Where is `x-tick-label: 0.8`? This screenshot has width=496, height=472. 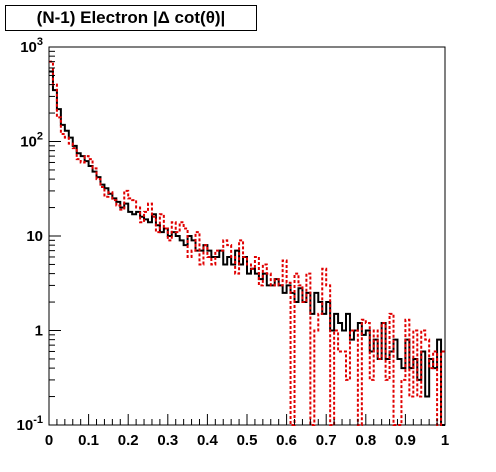
x-tick-label: 0.8 is located at coordinates (365, 440).